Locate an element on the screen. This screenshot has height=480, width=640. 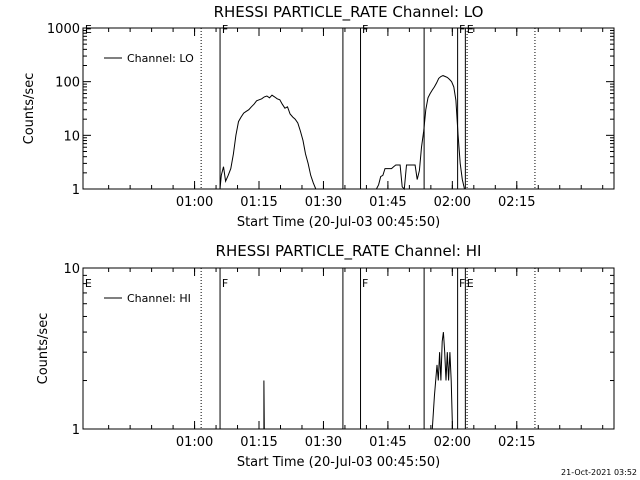
chart-title: RHESSI PARTICLE_RATE Channel: LO is located at coordinates (349, 12).